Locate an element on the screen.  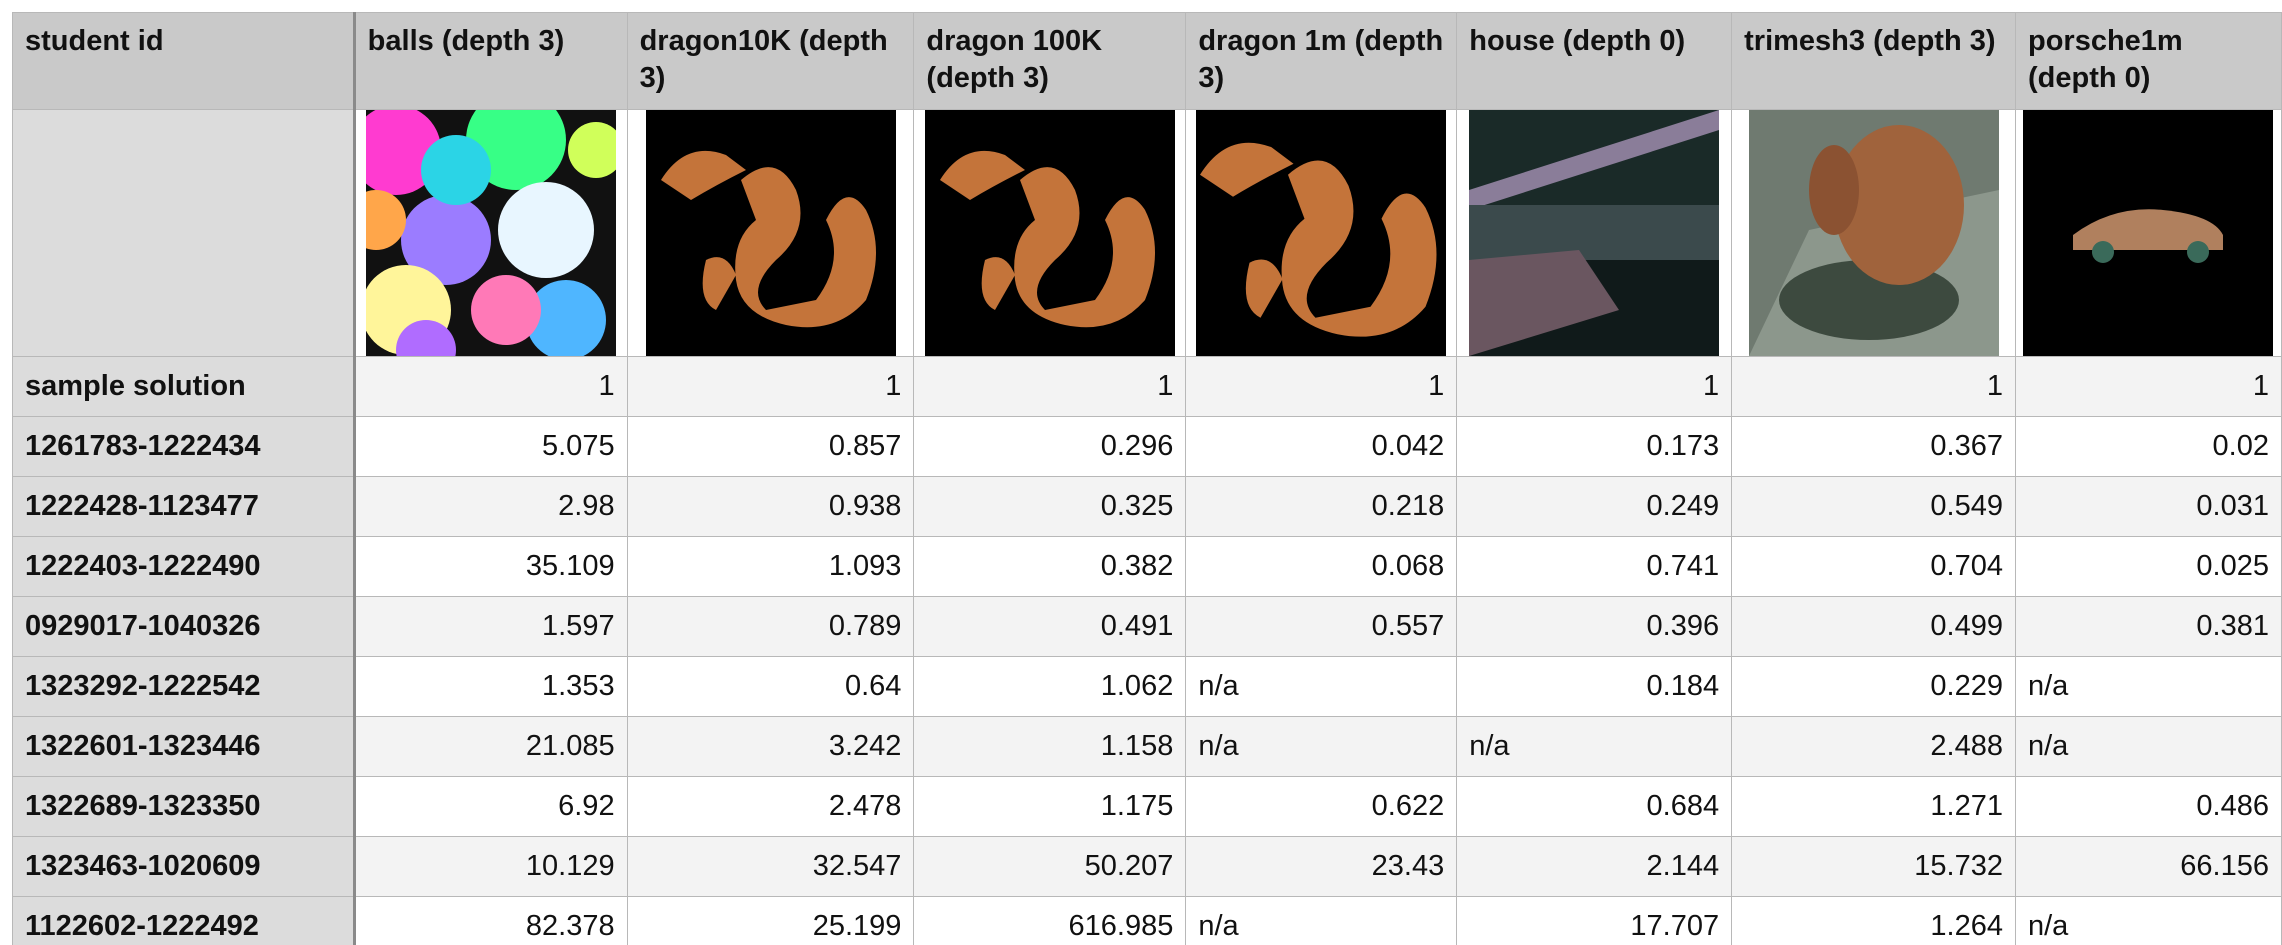
student-id: sample solution is located at coordinates (184, 386).